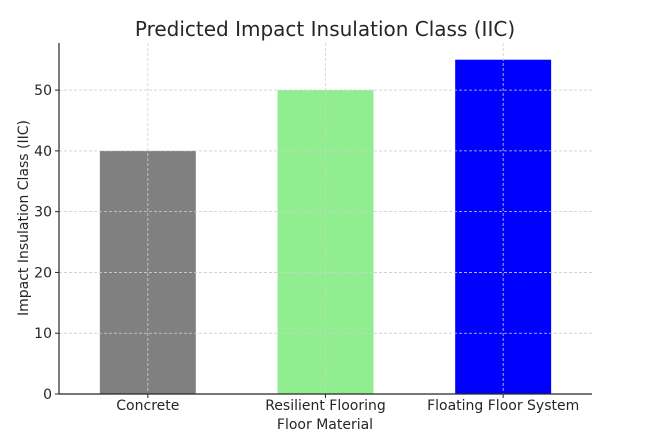 Image resolution: width=646 pixels, height=446 pixels. Describe the element at coordinates (147, 406) in the screenshot. I see `x-tick-label: Concrete` at that location.